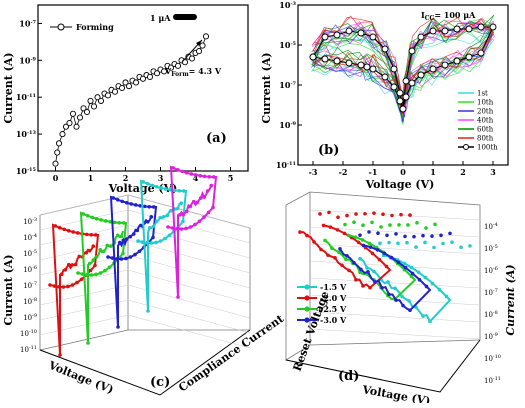 The width and height of the screenshot is (525, 408). Describe the element at coordinates (56, 178) in the screenshot. I see `panel-a-x-tick-label: 0` at that location.